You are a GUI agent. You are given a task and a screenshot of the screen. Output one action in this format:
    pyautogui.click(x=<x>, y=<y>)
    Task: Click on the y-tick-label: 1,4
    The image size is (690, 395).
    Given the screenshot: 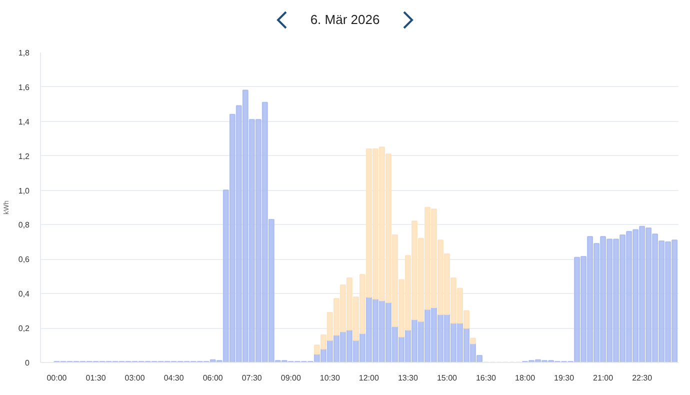 What is the action you would take?
    pyautogui.click(x=24, y=121)
    